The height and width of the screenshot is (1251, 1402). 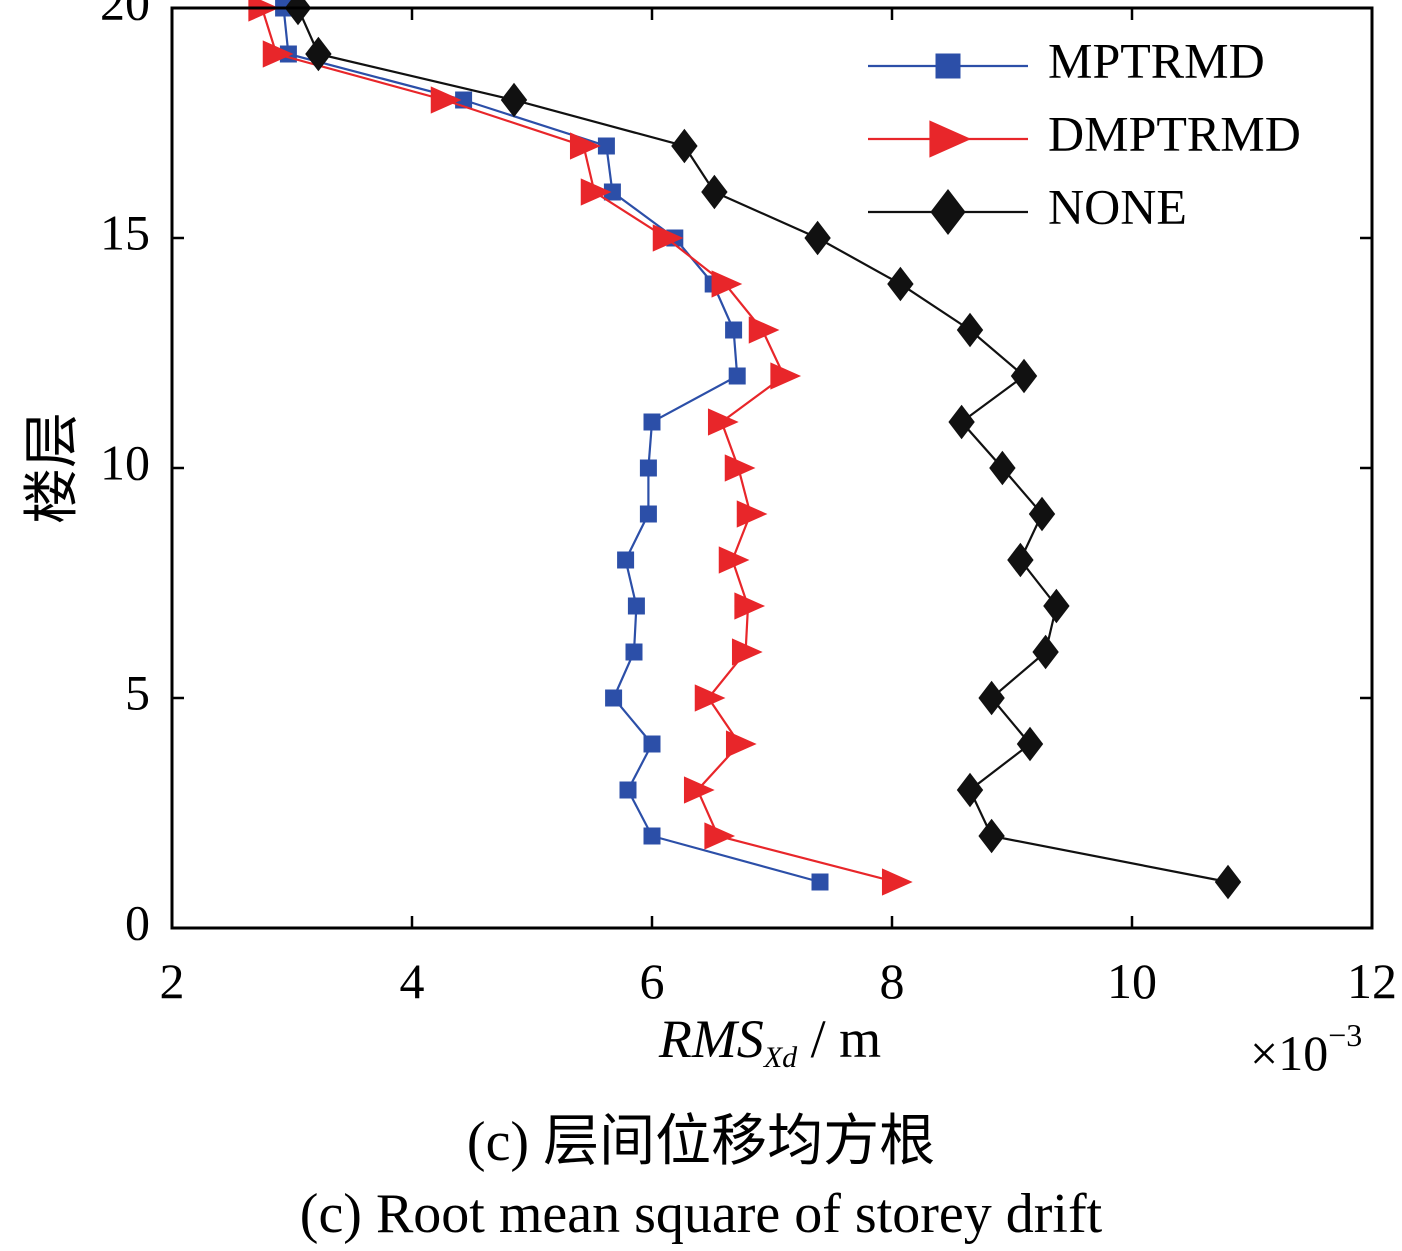 I want to click on figure-caption-chinese: (c) 层间位移均方根, so click(x=701, y=1142).